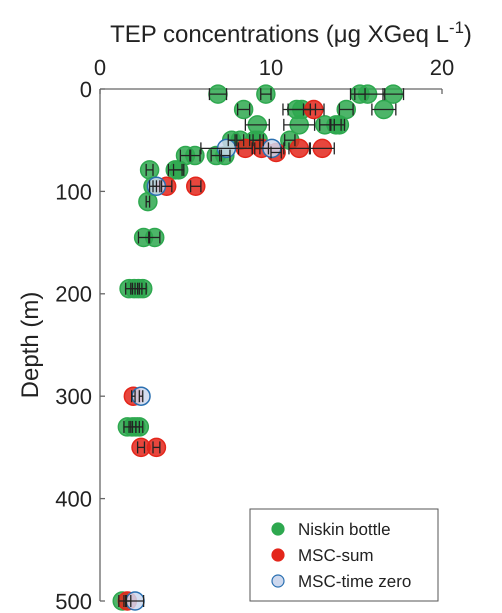 This screenshot has width=502, height=613. What do you see at coordinates (442, 67) in the screenshot?
I see `x-tick-label: 20` at bounding box center [442, 67].